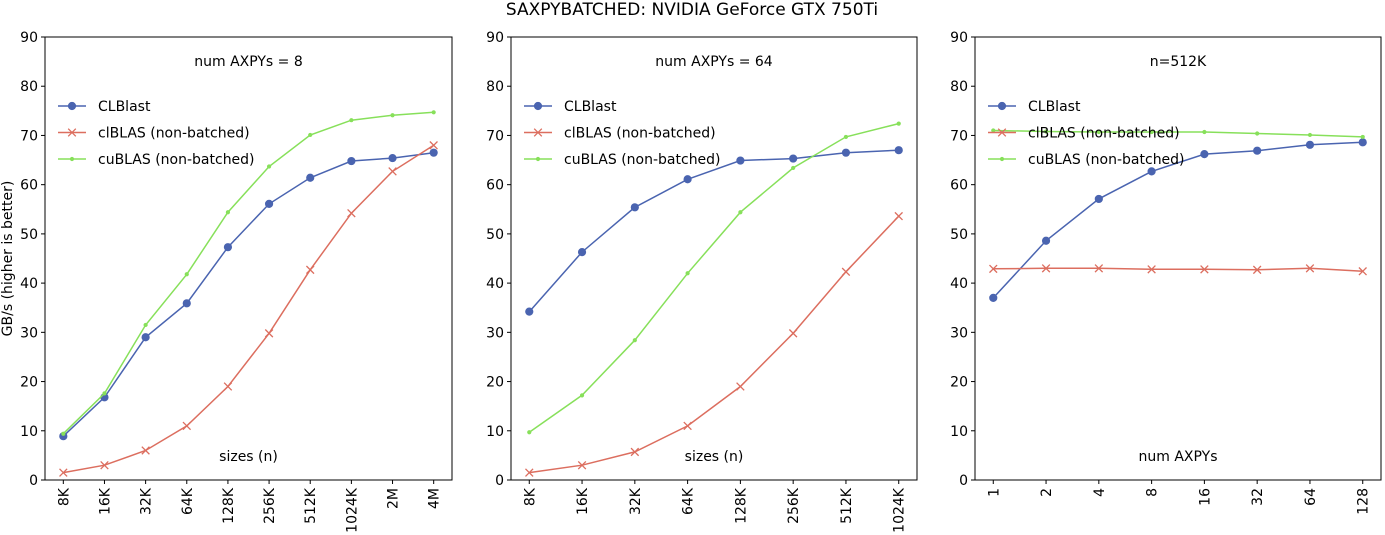 The image size is (1385, 535). I want to click on series-cublas, so click(1178, 134).